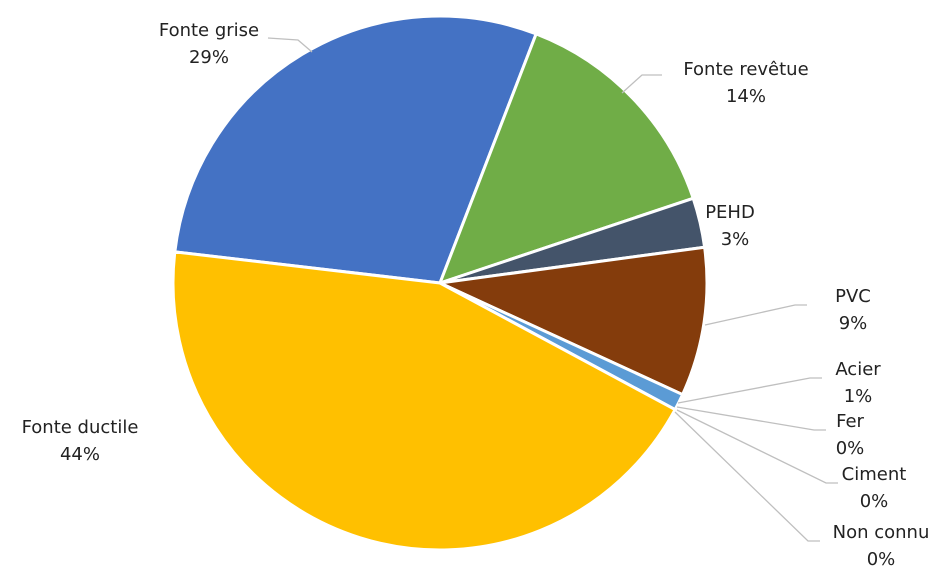 The width and height of the screenshot is (942, 570). What do you see at coordinates (80, 427) in the screenshot?
I see `slice-label: Fonte ductile` at bounding box center [80, 427].